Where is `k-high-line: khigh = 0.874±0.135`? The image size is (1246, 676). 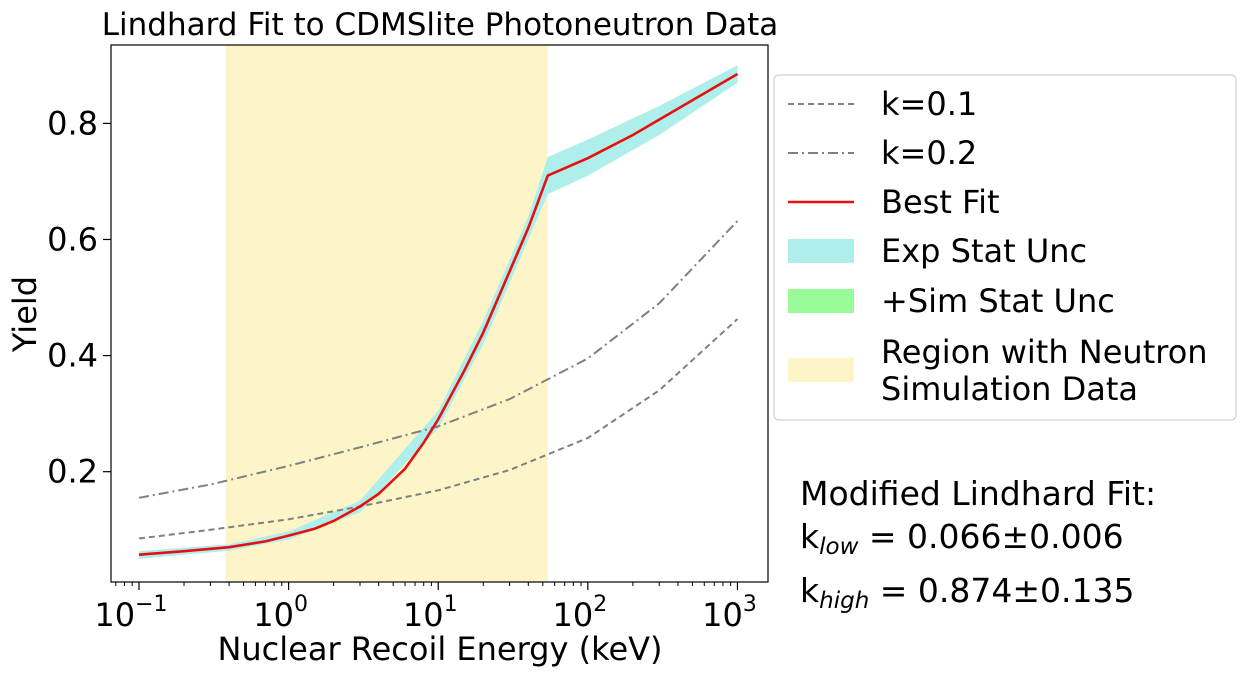
k-high-line: khigh = 0.874±0.135 is located at coordinates (978, 596).